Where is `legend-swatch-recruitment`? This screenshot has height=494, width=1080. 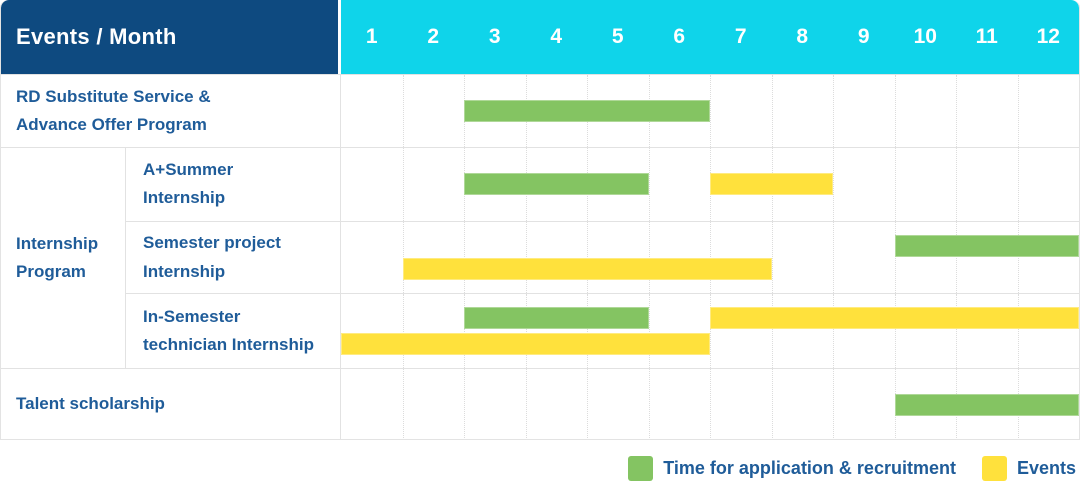
legend-swatch-recruitment is located at coordinates (641, 468).